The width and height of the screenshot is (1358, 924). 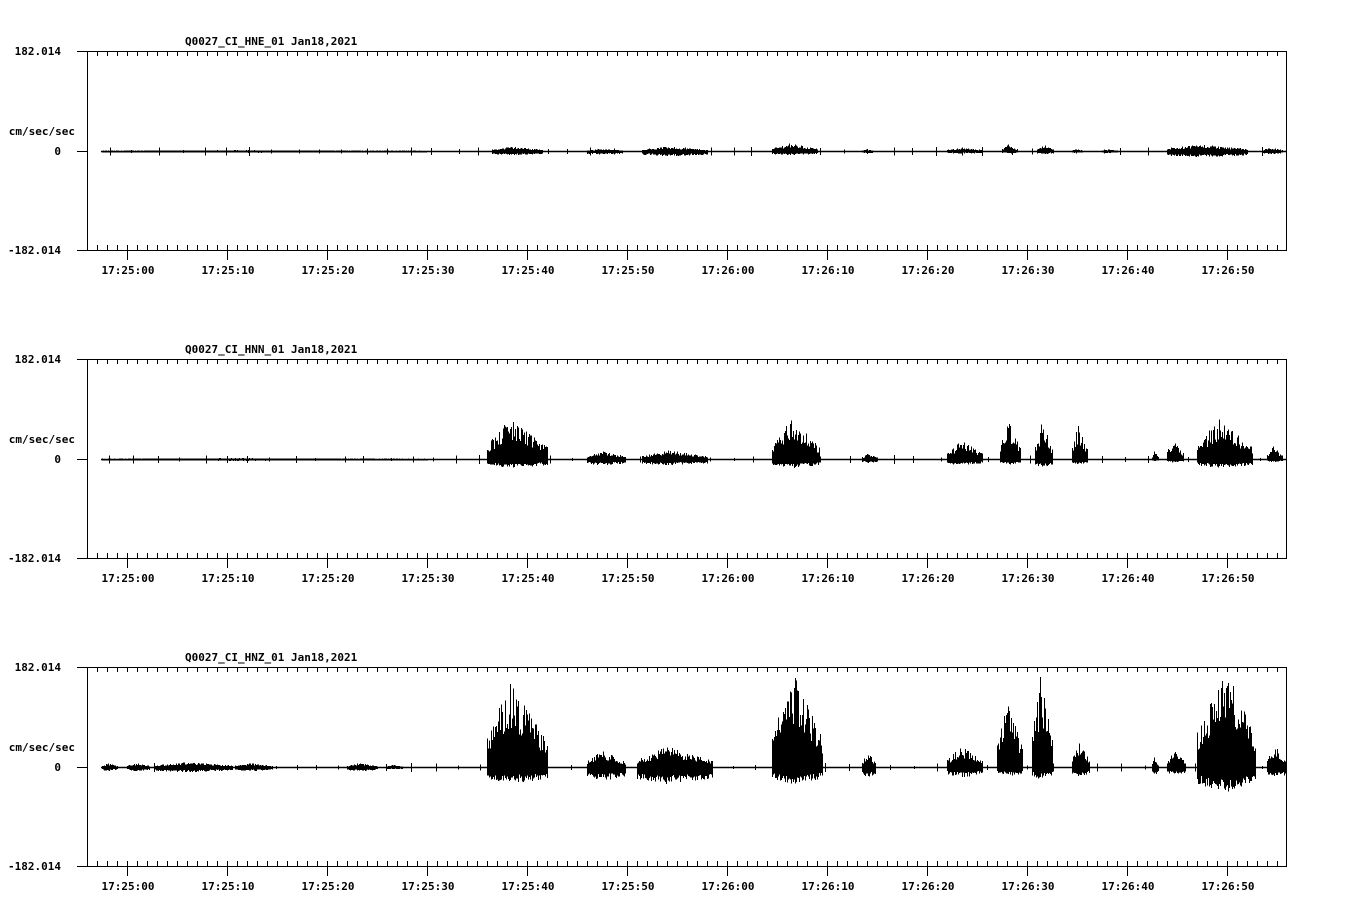 I want to click on panel-title: Q0027_CI_HNN_01 Jan18,2021, so click(x=271, y=349).